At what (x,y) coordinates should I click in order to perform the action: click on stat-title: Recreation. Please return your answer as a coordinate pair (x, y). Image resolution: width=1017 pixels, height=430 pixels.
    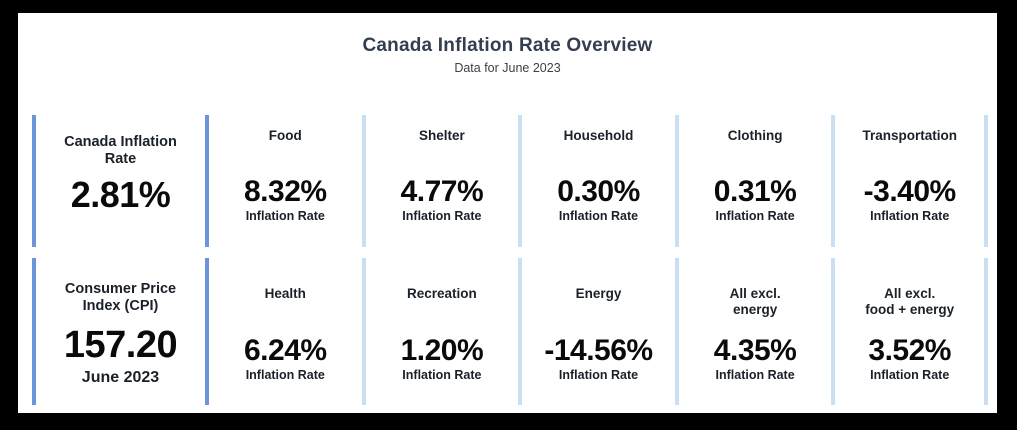
    Looking at the image, I should click on (442, 293).